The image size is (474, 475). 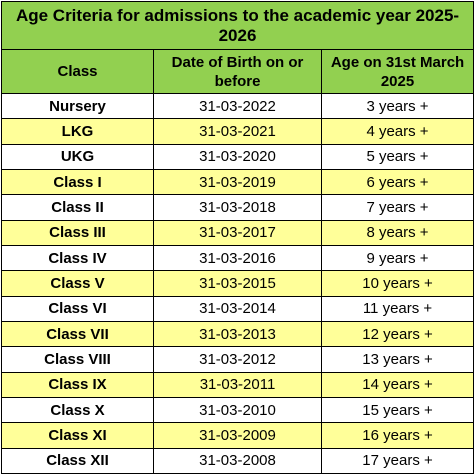 I want to click on age-cell: 5 years +, so click(x=397, y=156).